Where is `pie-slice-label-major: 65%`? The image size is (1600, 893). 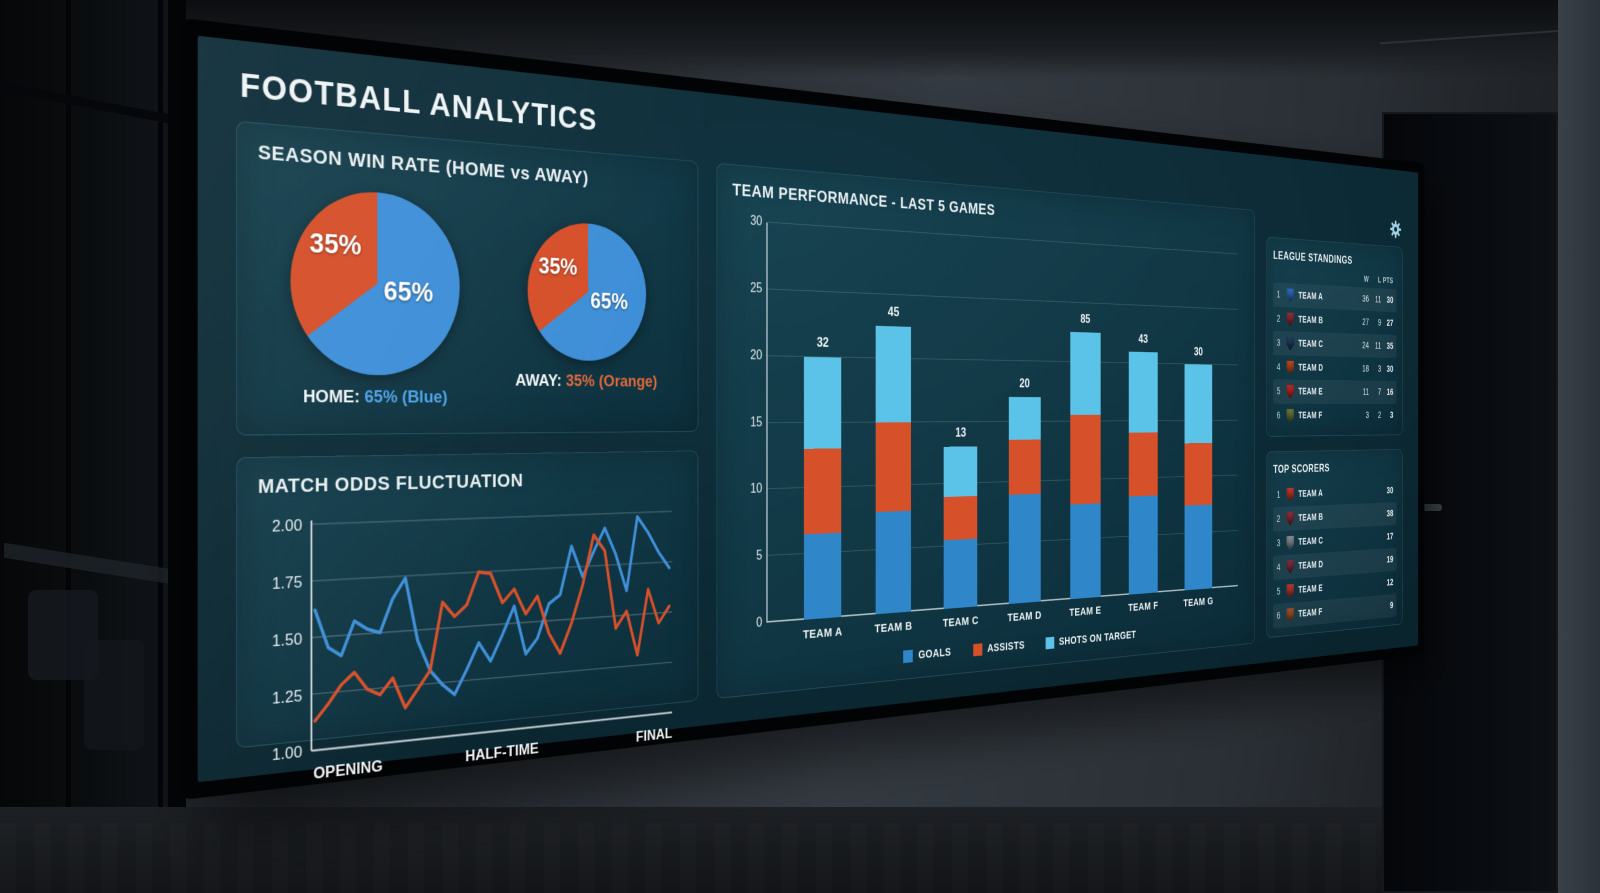 pie-slice-label-major: 65% is located at coordinates (408, 292).